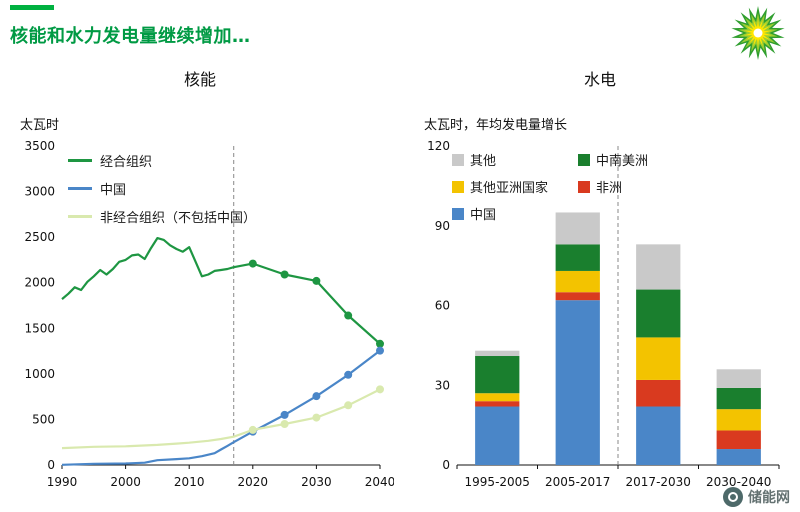  I want to click on y-tick-label: 120, so click(438, 146).